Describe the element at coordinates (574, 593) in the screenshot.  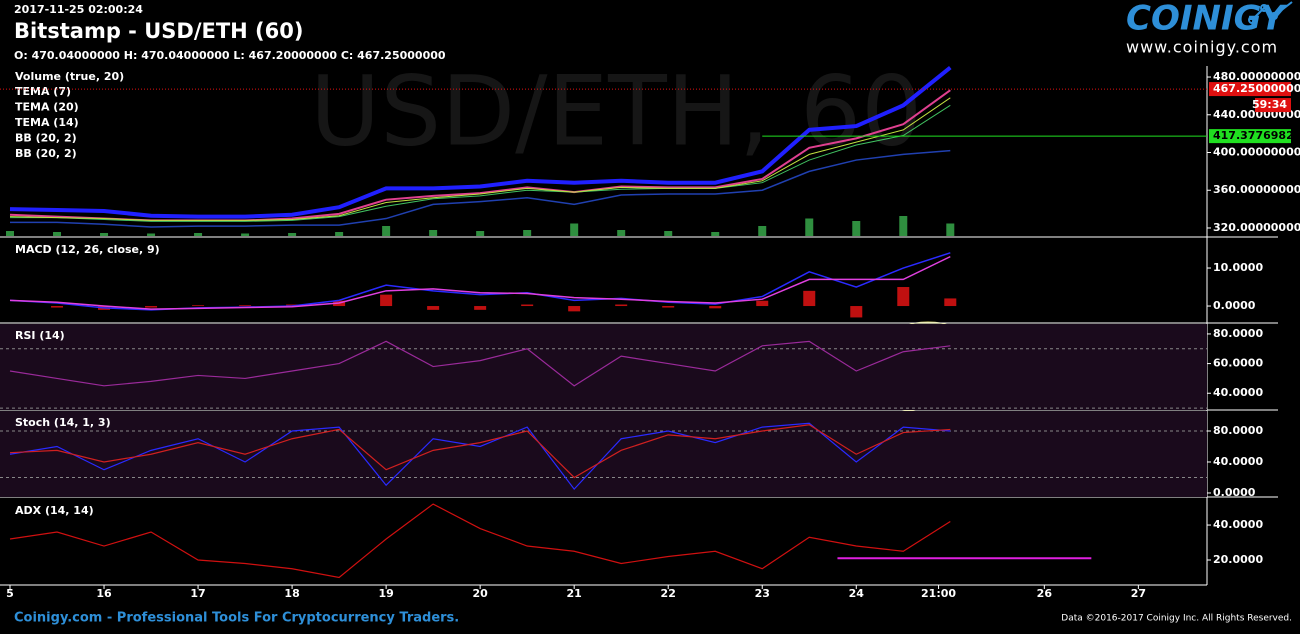
I see `x-tick-label: 21` at that location.